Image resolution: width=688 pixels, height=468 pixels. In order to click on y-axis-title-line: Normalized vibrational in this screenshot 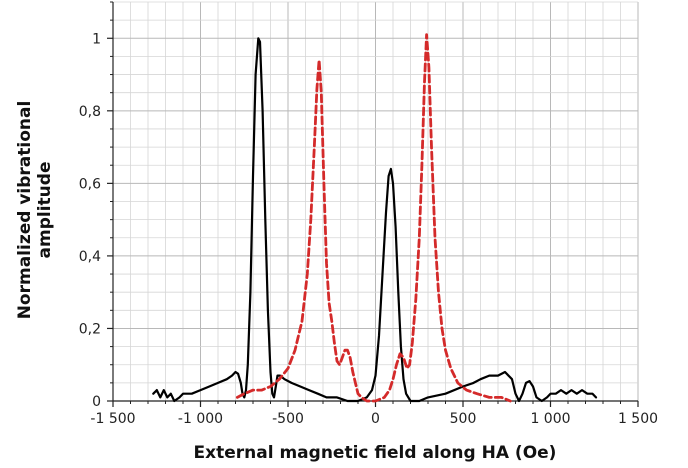, I will do `click(25, 210)`.